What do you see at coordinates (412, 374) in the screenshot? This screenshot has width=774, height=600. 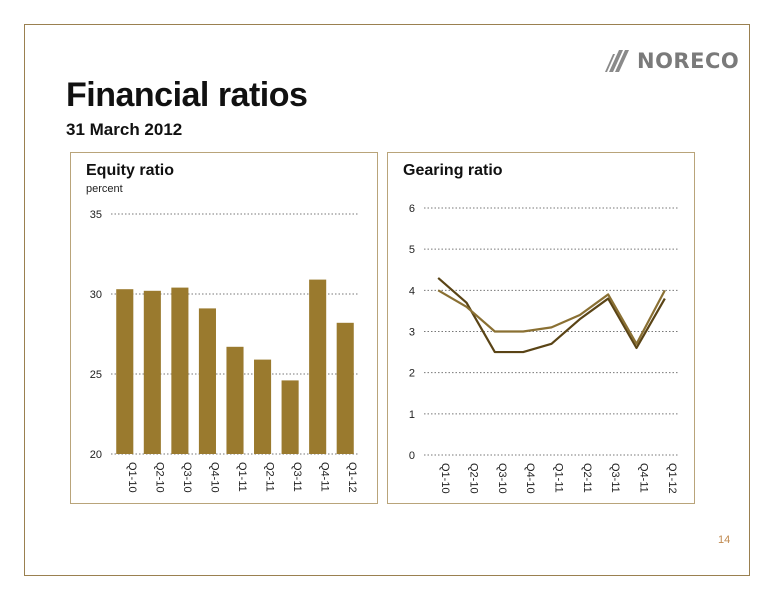 I see `gearing-ytick-label: 2` at bounding box center [412, 374].